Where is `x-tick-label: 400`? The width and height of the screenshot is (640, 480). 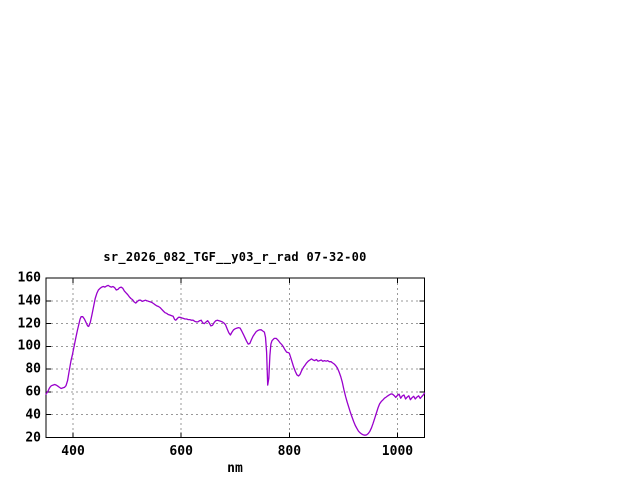
x-tick-label: 400 is located at coordinates (73, 451).